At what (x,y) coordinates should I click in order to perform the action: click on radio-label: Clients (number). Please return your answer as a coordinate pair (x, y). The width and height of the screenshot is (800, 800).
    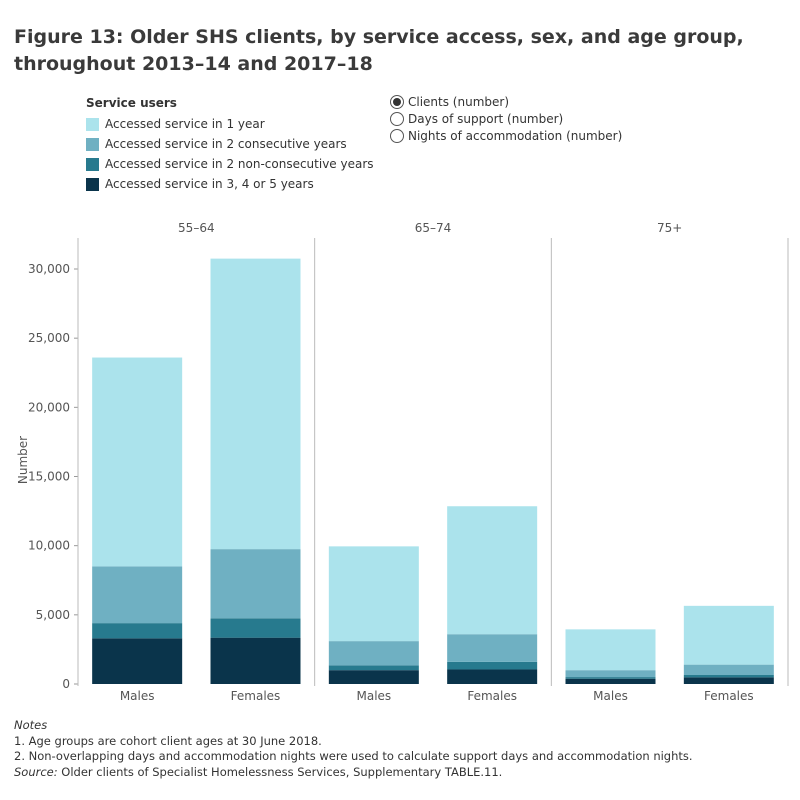
    Looking at the image, I should click on (459, 101).